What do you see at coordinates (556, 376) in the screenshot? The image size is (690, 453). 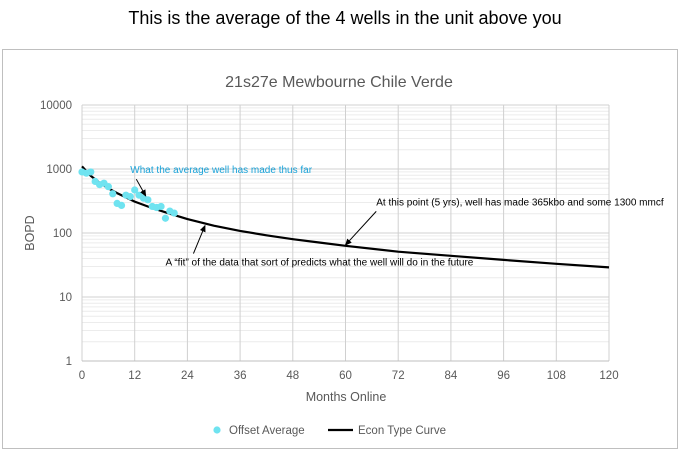 I see `x-tick-label: 108` at bounding box center [556, 376].